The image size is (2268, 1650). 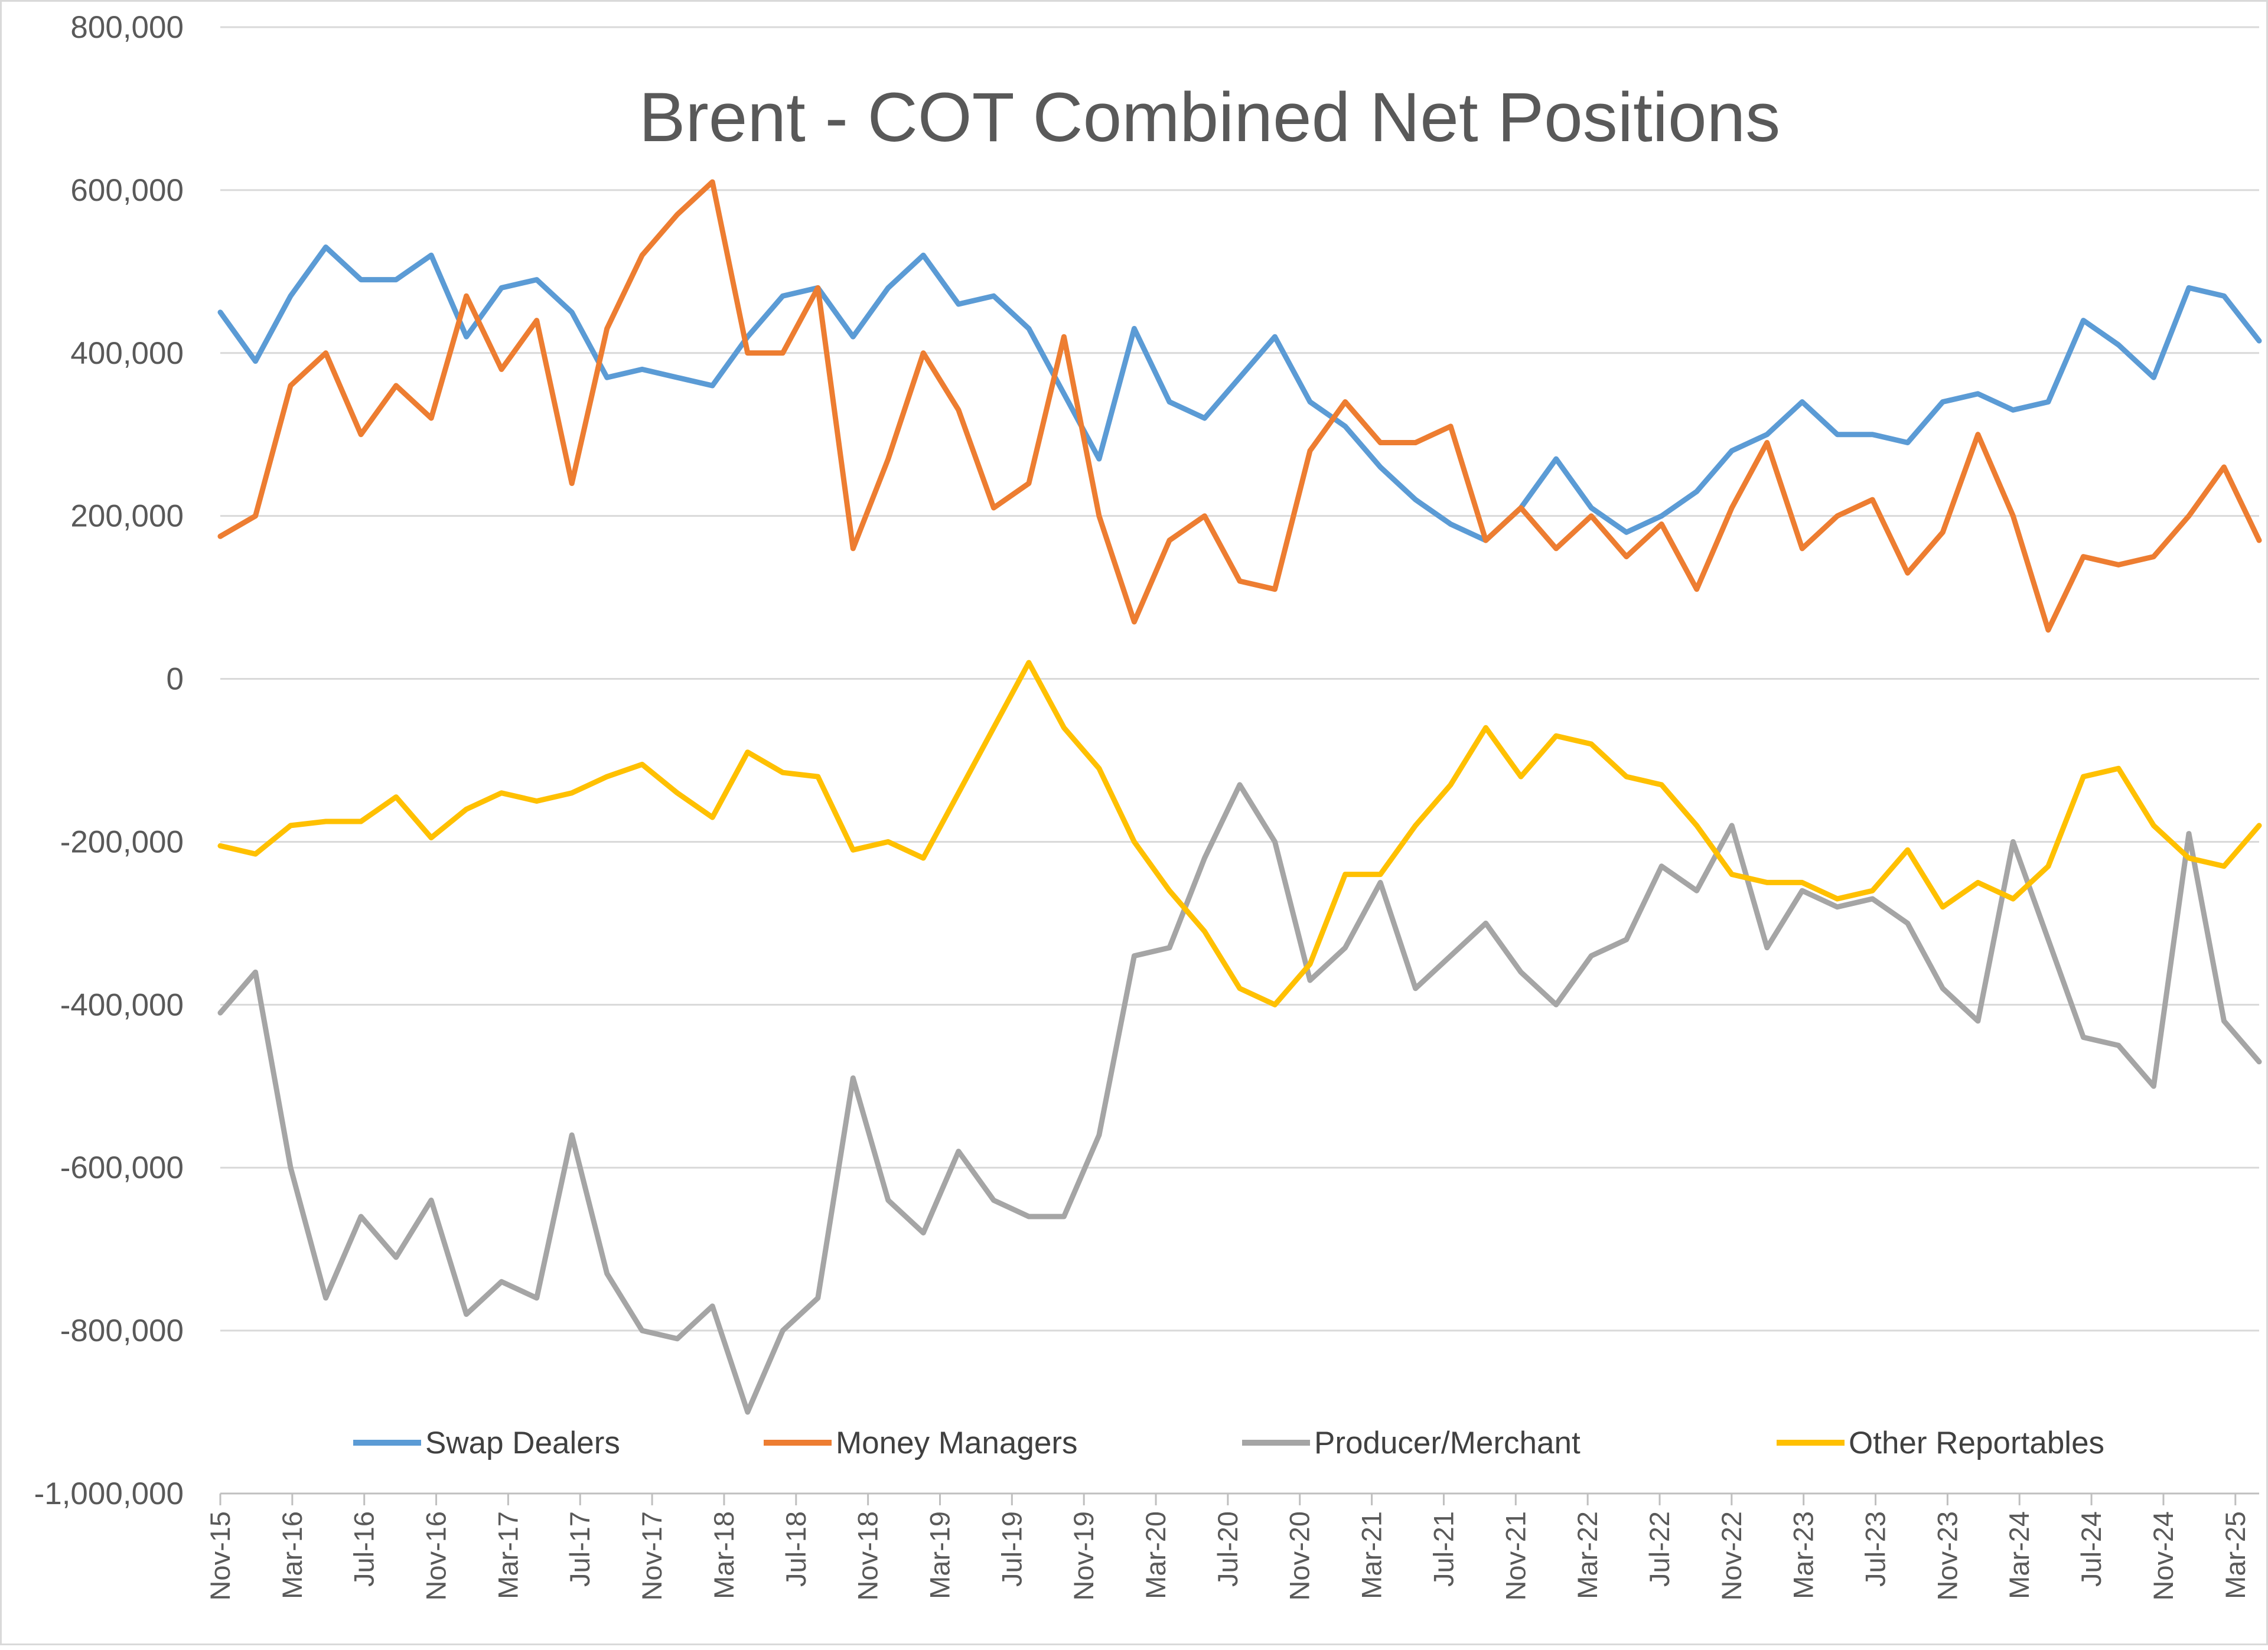 I want to click on x-tick-label: Mar-24, so click(x=2019, y=1555).